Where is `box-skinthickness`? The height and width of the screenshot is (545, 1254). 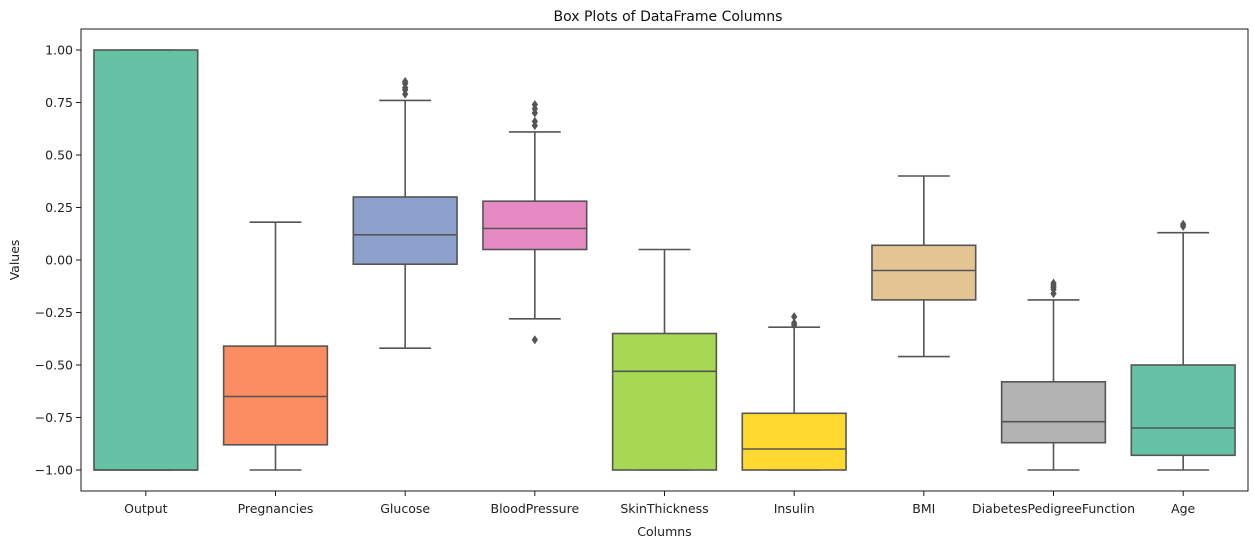
box-skinthickness is located at coordinates (664, 359).